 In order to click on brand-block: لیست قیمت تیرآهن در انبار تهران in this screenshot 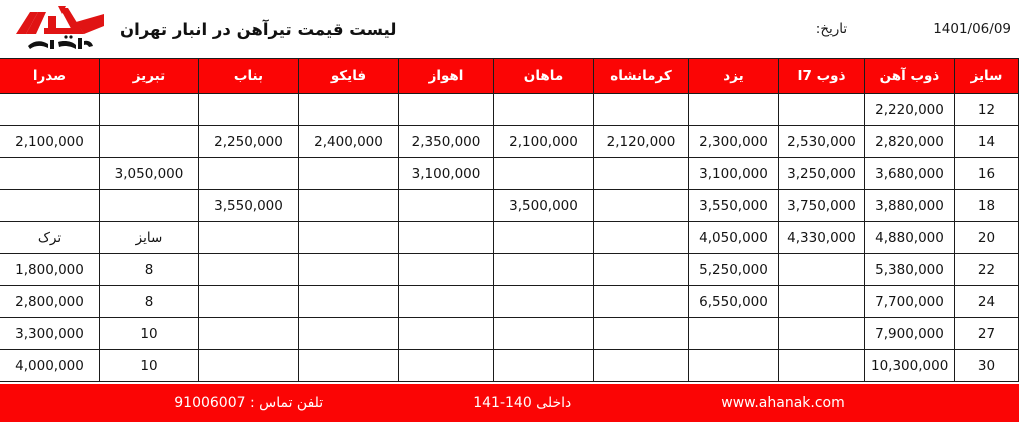, I will do `click(205, 29)`.